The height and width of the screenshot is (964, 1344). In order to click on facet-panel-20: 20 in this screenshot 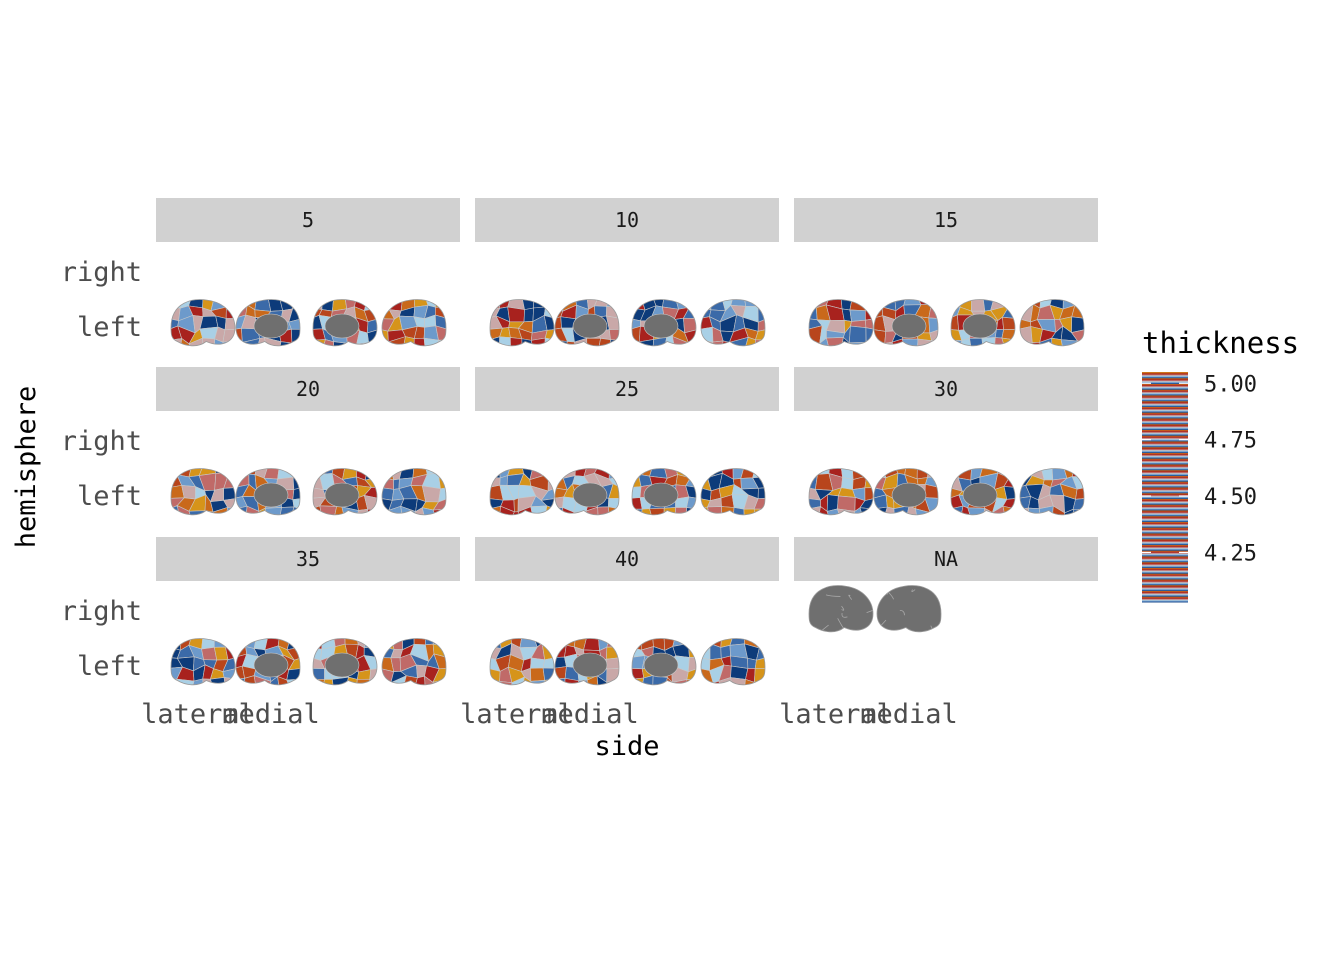, I will do `click(308, 389)`.